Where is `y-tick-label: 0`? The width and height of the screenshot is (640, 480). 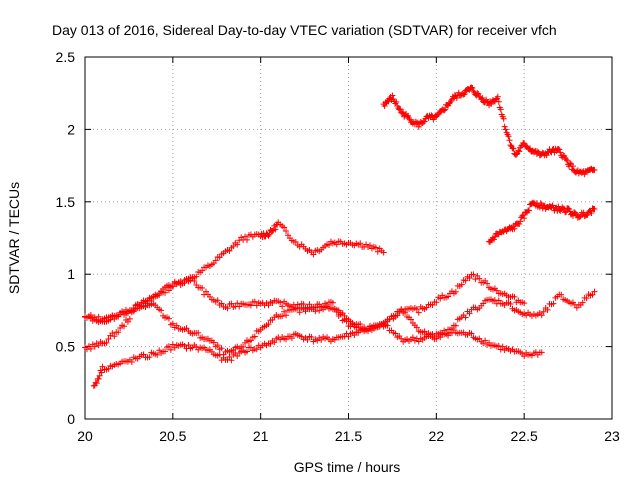
y-tick-label: 0 is located at coordinates (71, 419).